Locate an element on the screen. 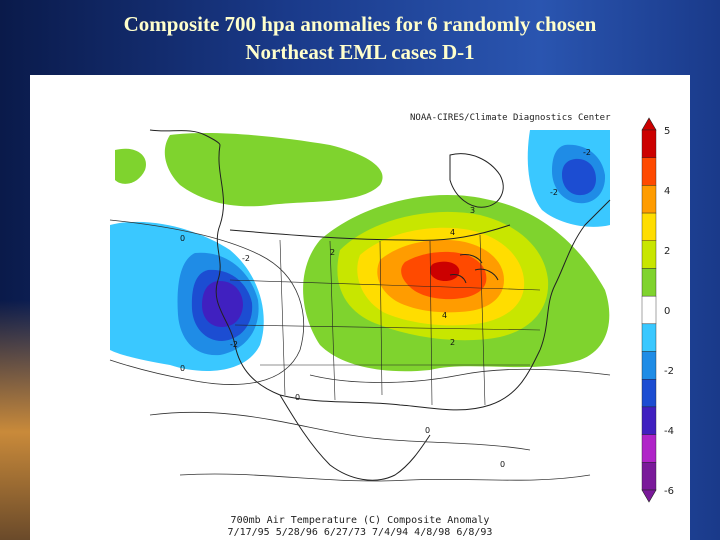 The width and height of the screenshot is (720, 540). coastline-mexico is located at coordinates (355, 437).